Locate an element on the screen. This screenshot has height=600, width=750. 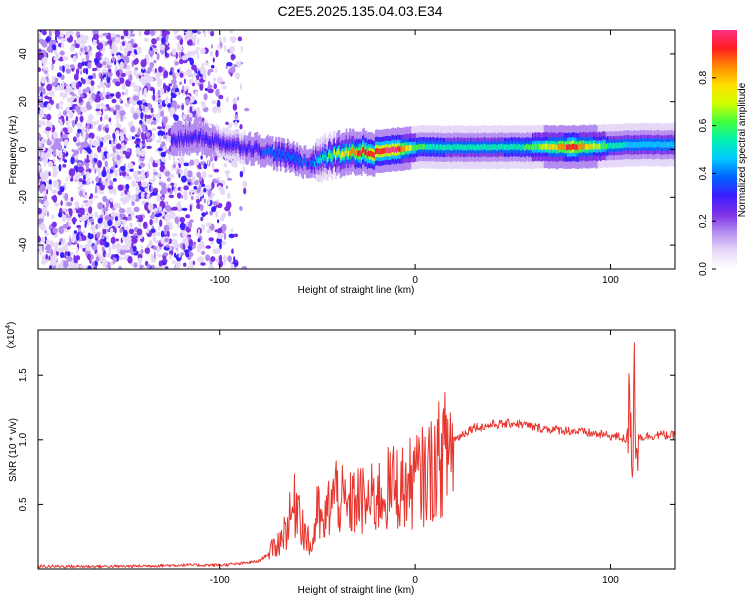
spectrogram-y-tick-label: 40 is located at coordinates (23, 54).